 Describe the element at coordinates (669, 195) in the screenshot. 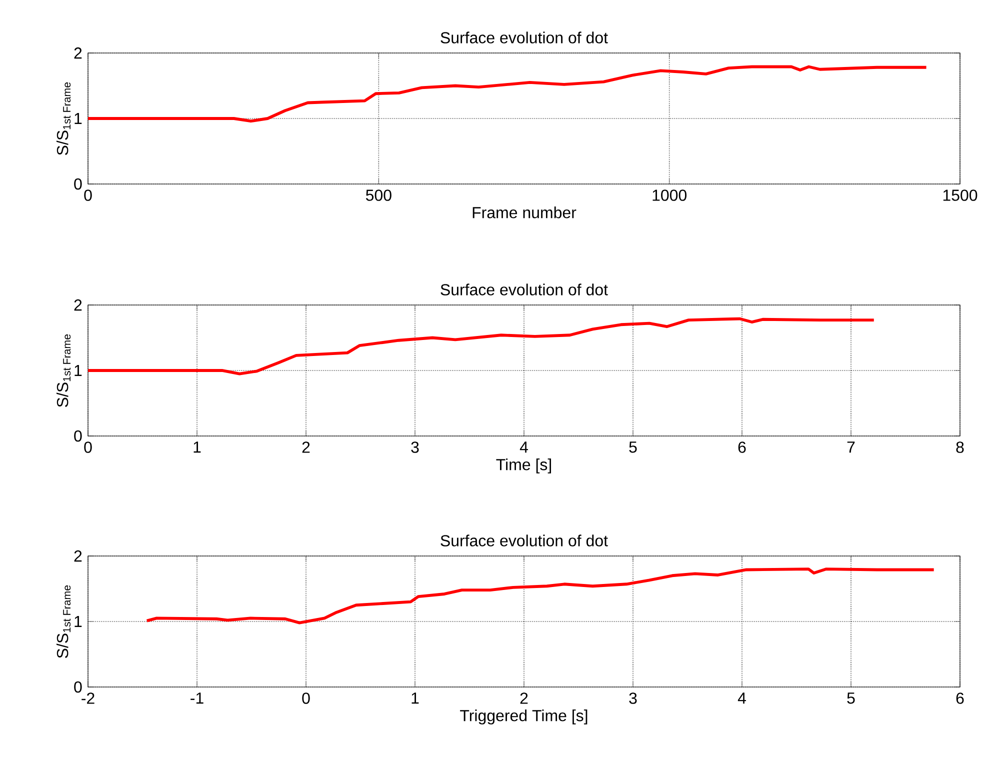

I see `x-tick-label: 1000` at that location.